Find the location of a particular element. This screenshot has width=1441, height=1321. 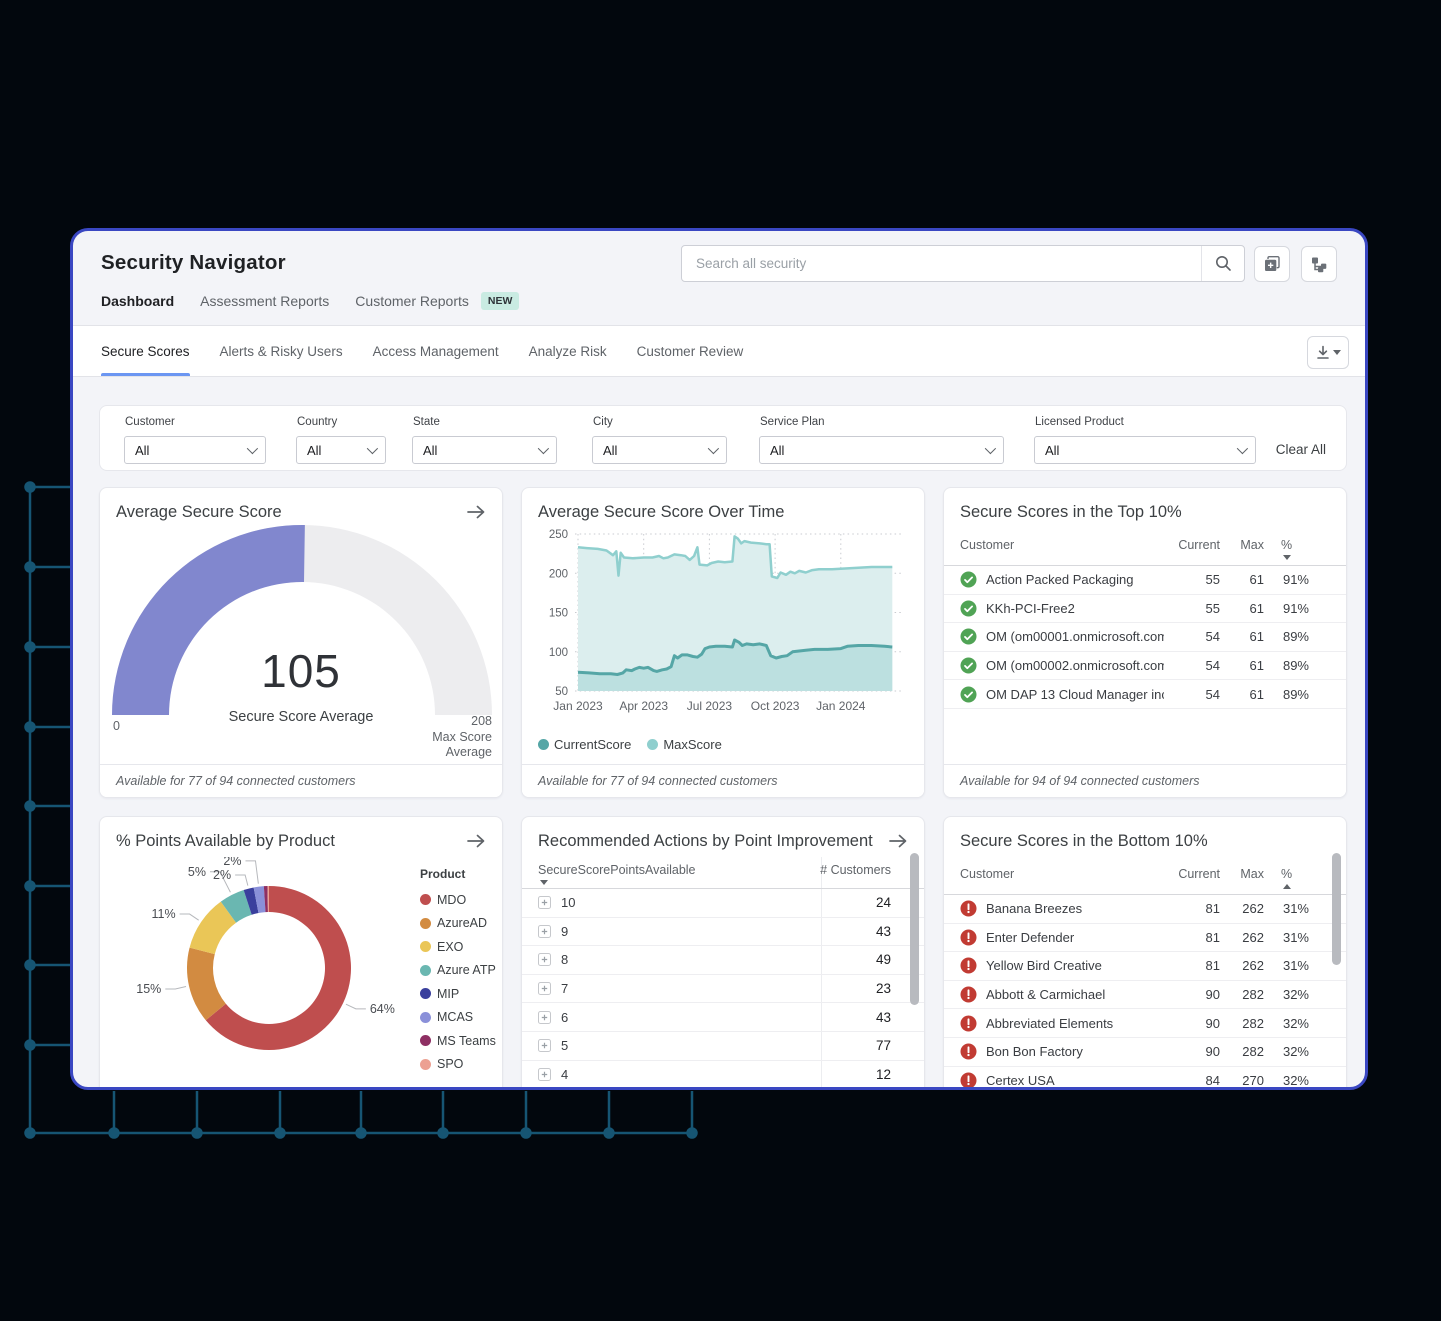

table-row: OM (om00001.onmicrosoft.com) 54 61 89% is located at coordinates (1145, 637).